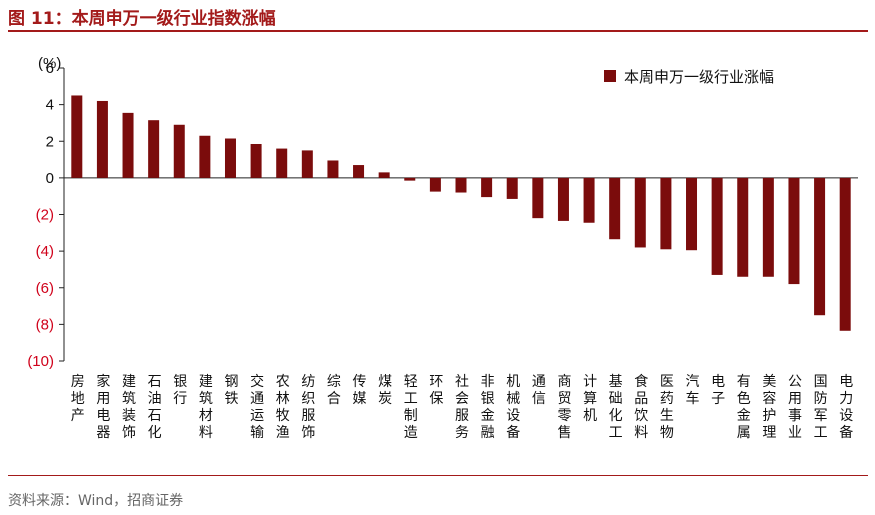 This screenshot has width=875, height=515. What do you see at coordinates (50, 141) in the screenshot?
I see `y-tick-label: 2` at bounding box center [50, 141].